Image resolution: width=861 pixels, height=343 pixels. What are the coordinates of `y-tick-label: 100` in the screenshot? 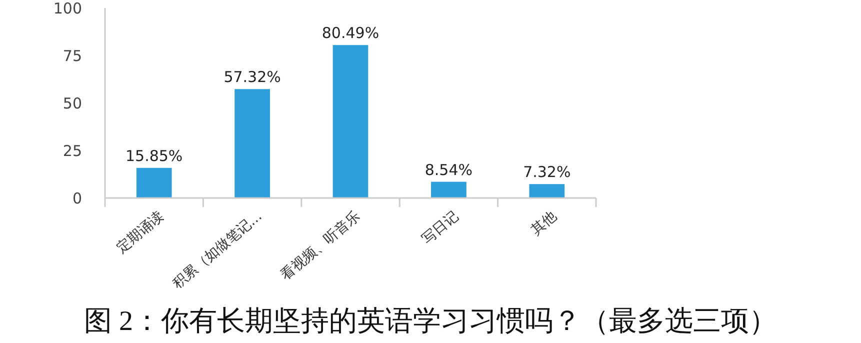 It's located at (67, 9).